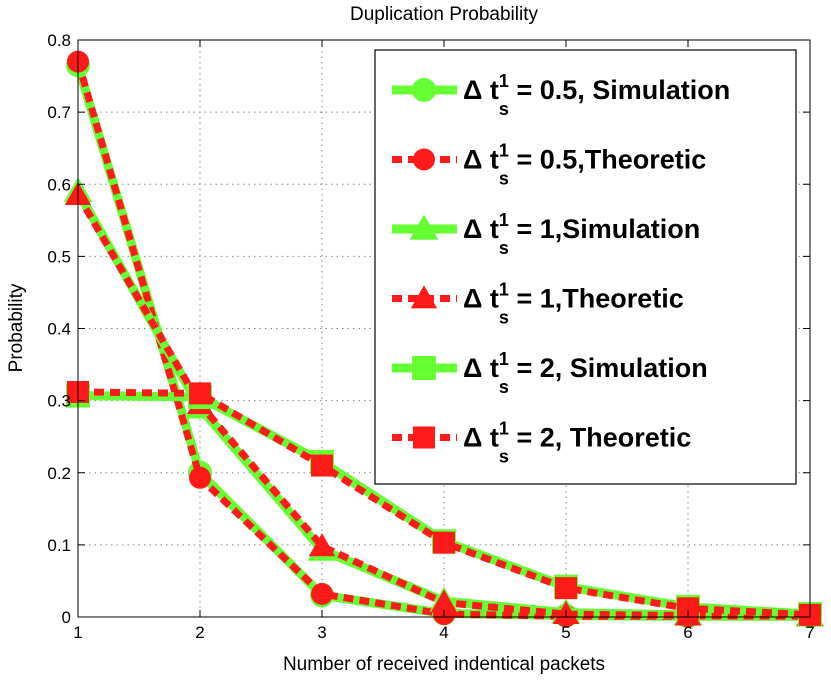  Describe the element at coordinates (59, 40) in the screenshot. I see `y-tick-label: 0.8` at that location.